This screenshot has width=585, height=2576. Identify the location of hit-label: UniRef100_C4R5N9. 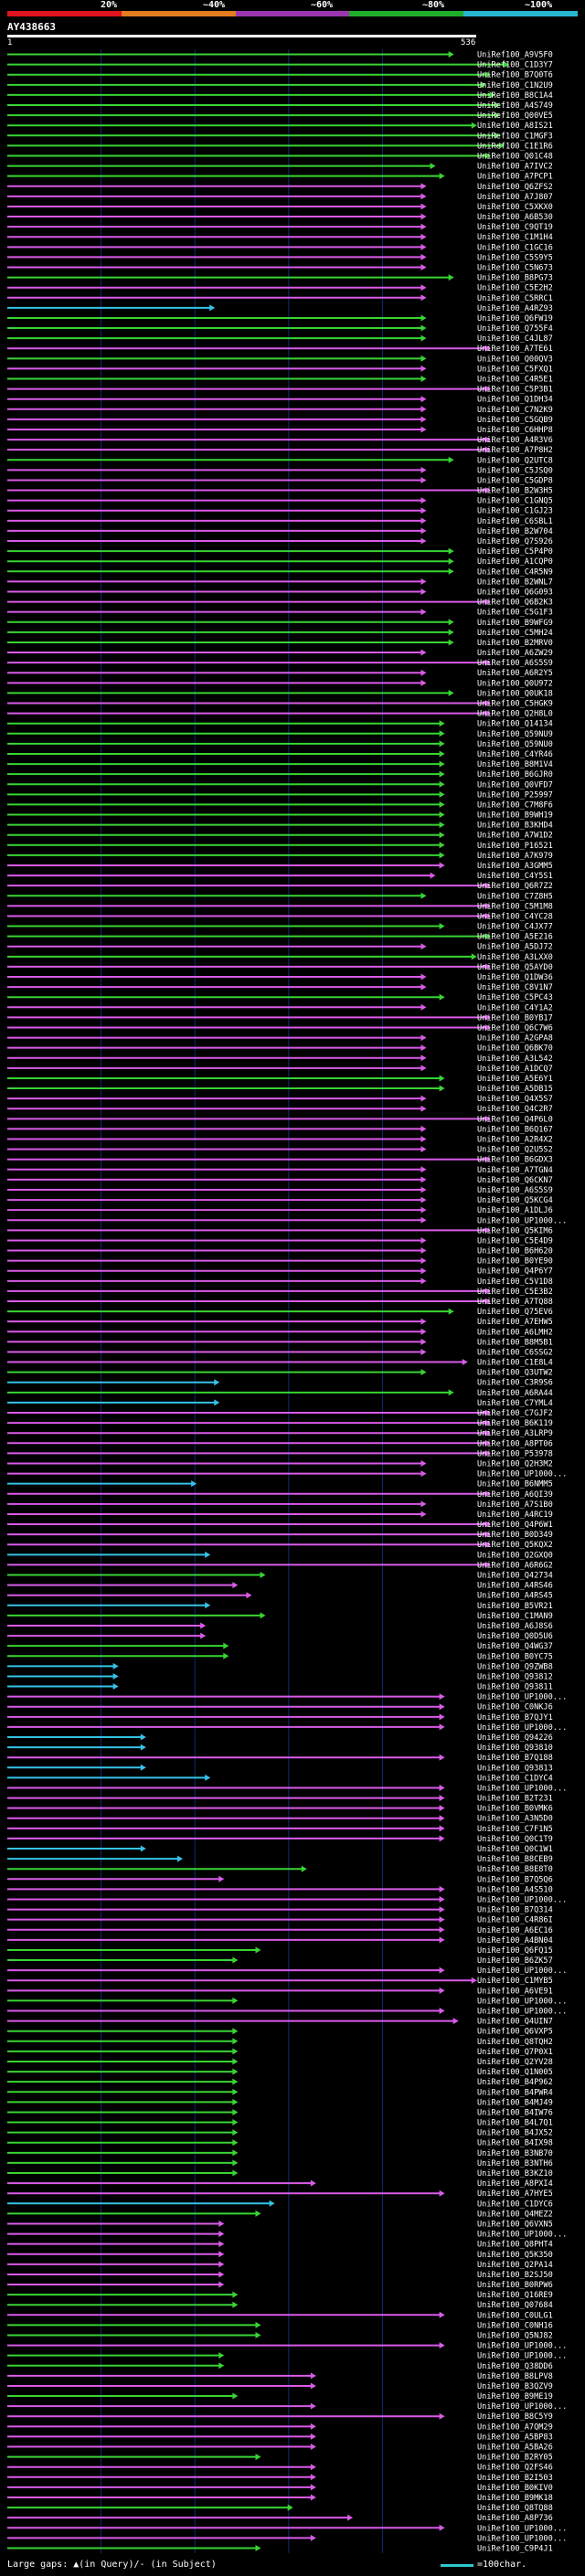
(515, 572).